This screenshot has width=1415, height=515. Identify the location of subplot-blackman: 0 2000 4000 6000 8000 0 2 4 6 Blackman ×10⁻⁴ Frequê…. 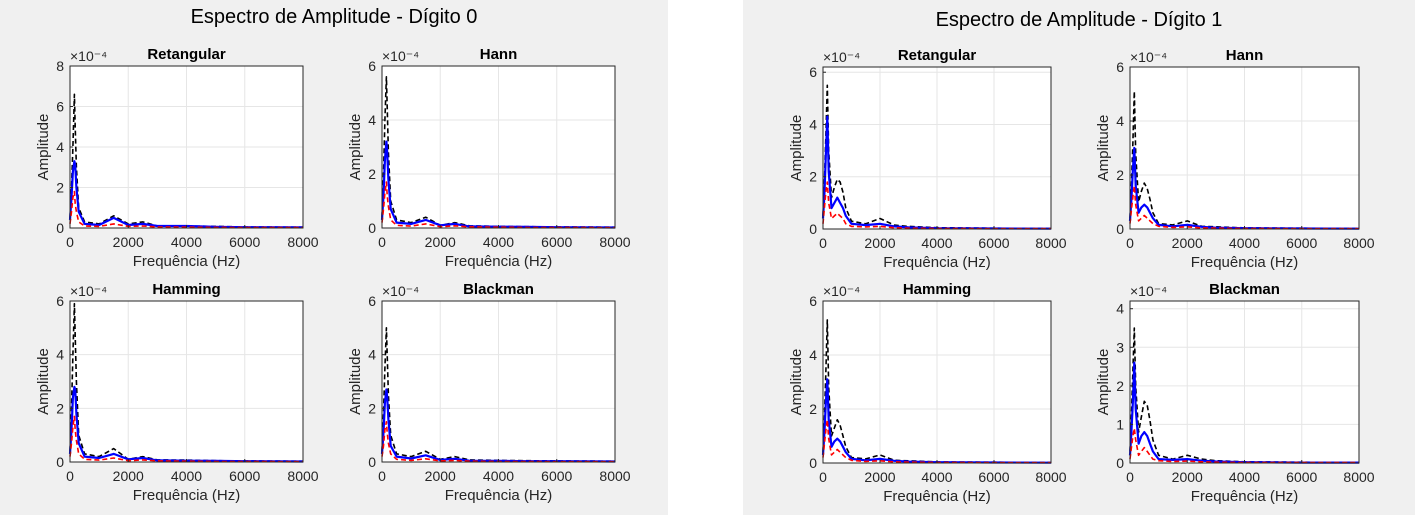
(489, 392).